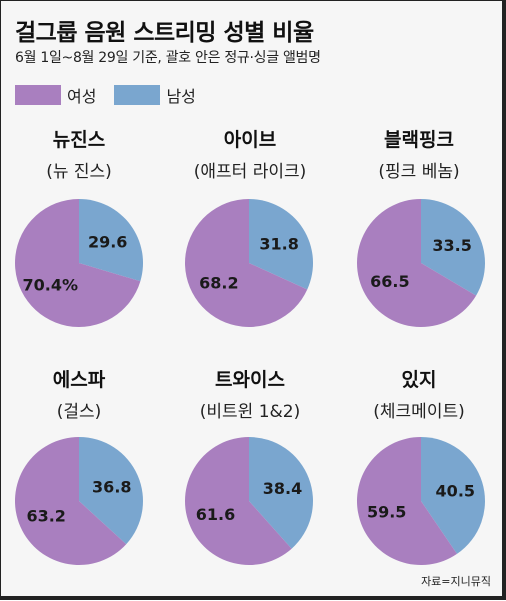 The width and height of the screenshot is (506, 601). I want to click on album-name: (뉴 진스), so click(79, 172).